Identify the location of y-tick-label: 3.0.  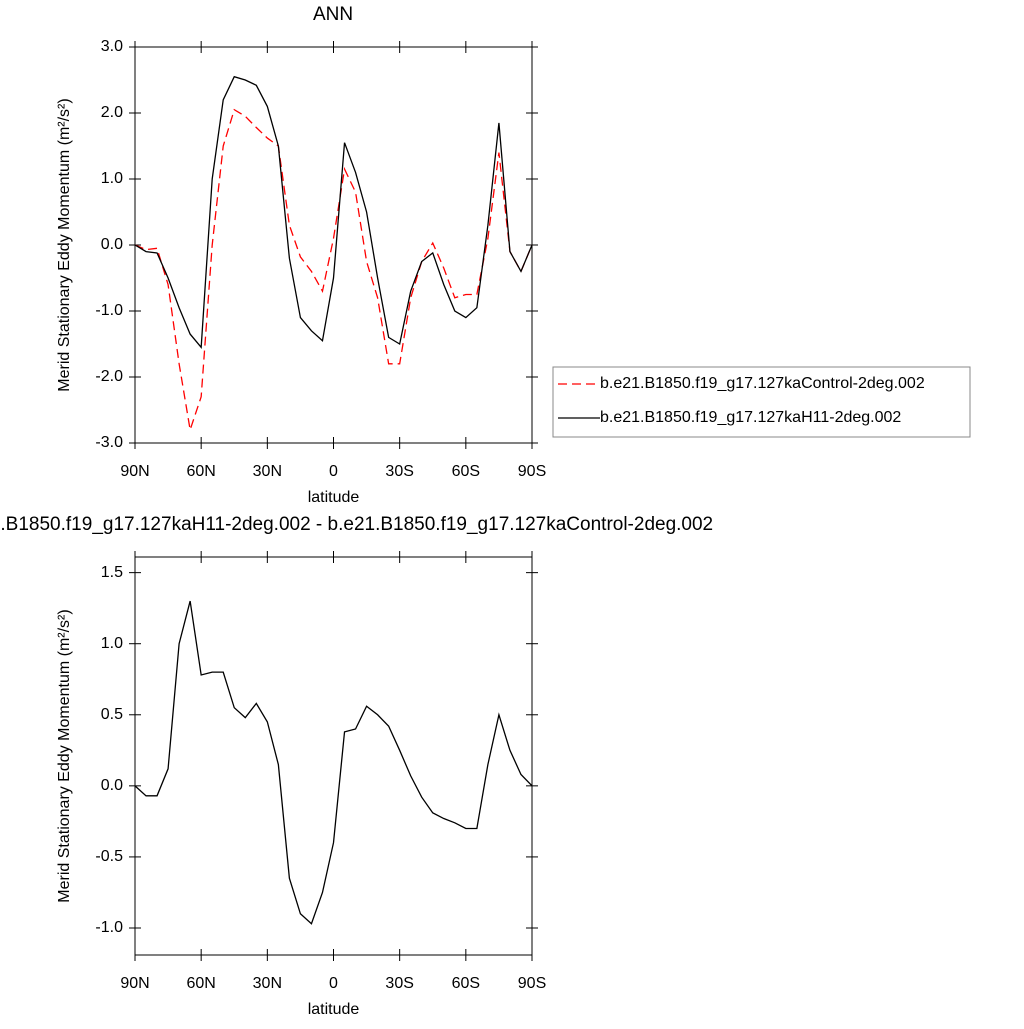
(112, 46).